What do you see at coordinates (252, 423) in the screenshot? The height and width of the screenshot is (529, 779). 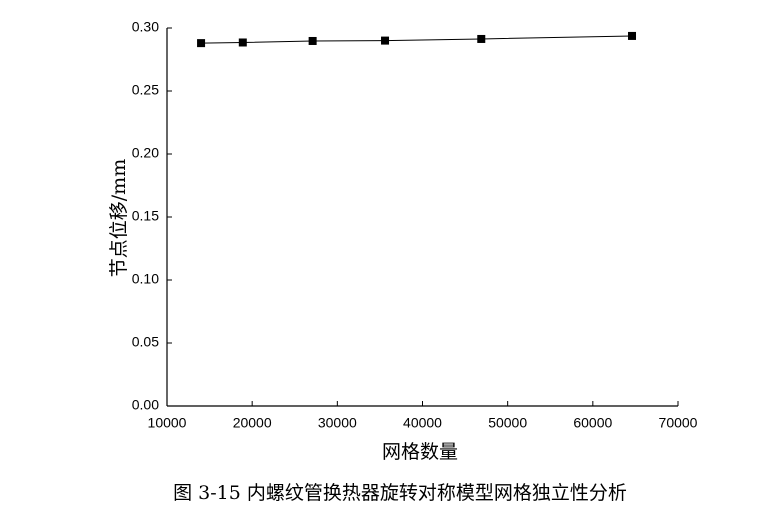 I see `x-tick-label: 20000` at bounding box center [252, 423].